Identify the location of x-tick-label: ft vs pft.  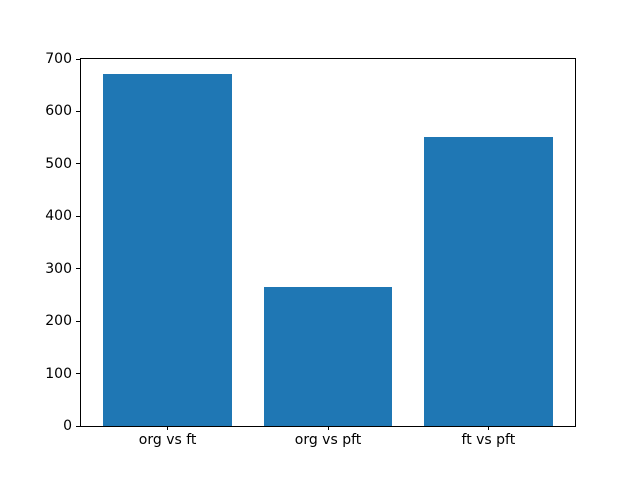
(488, 440).